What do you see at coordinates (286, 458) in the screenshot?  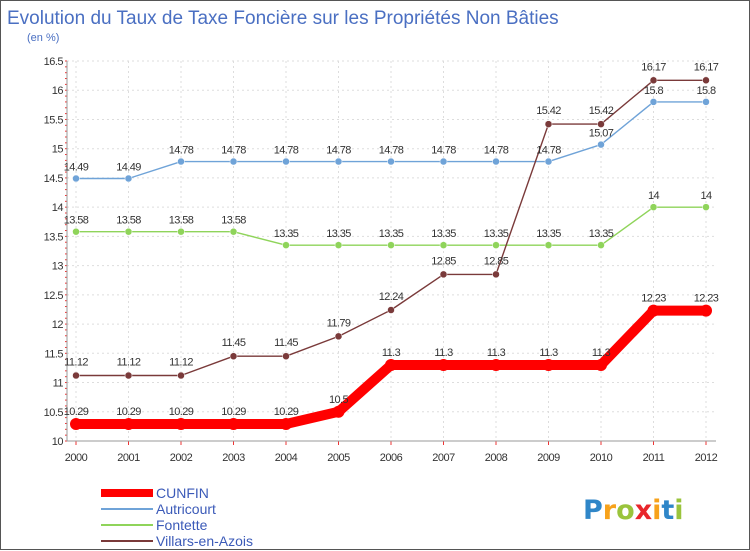 I see `x-tick-label: 2004` at bounding box center [286, 458].